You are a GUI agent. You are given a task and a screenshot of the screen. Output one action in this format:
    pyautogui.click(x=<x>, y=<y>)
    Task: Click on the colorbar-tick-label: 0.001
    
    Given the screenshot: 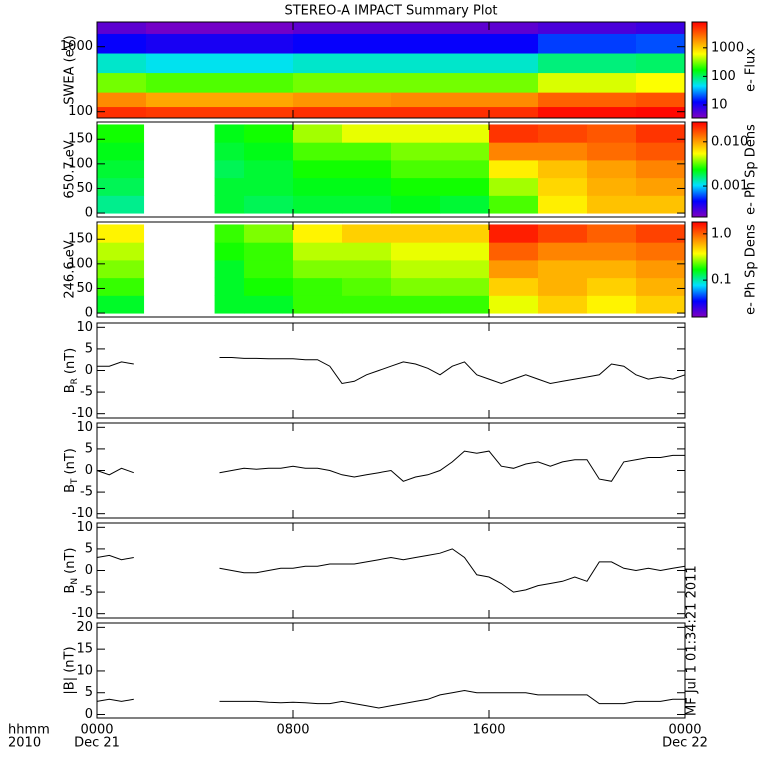 What is the action you would take?
    pyautogui.click(x=729, y=186)
    